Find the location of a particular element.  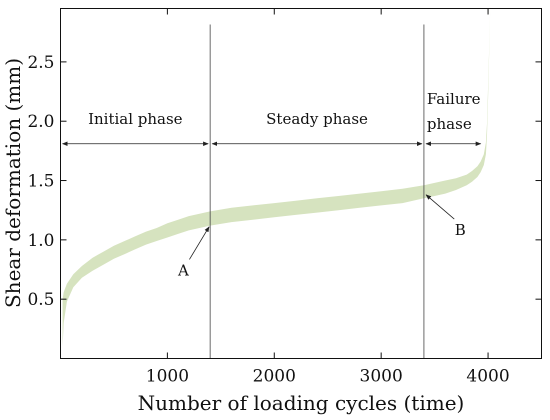

phase-label-1: Steady phase is located at coordinates (317, 119).